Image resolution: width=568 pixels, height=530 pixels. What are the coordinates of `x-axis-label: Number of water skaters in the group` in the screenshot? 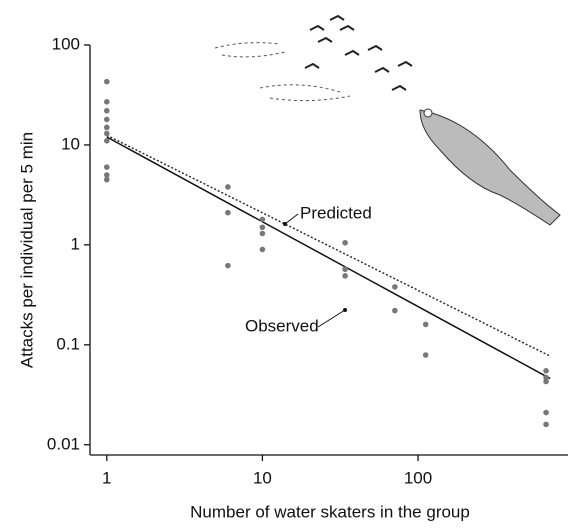 It's located at (330, 511).